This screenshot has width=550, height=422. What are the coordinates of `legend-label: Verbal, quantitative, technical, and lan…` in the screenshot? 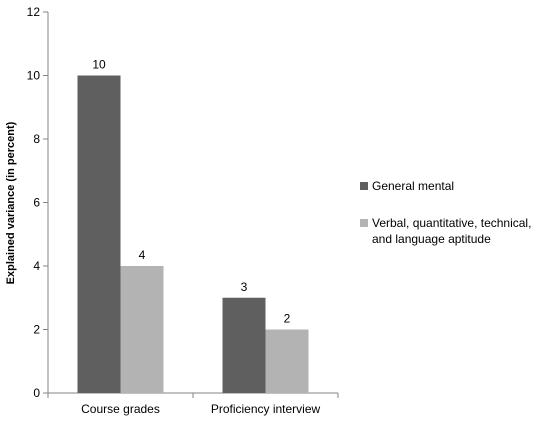 It's located at (452, 231).